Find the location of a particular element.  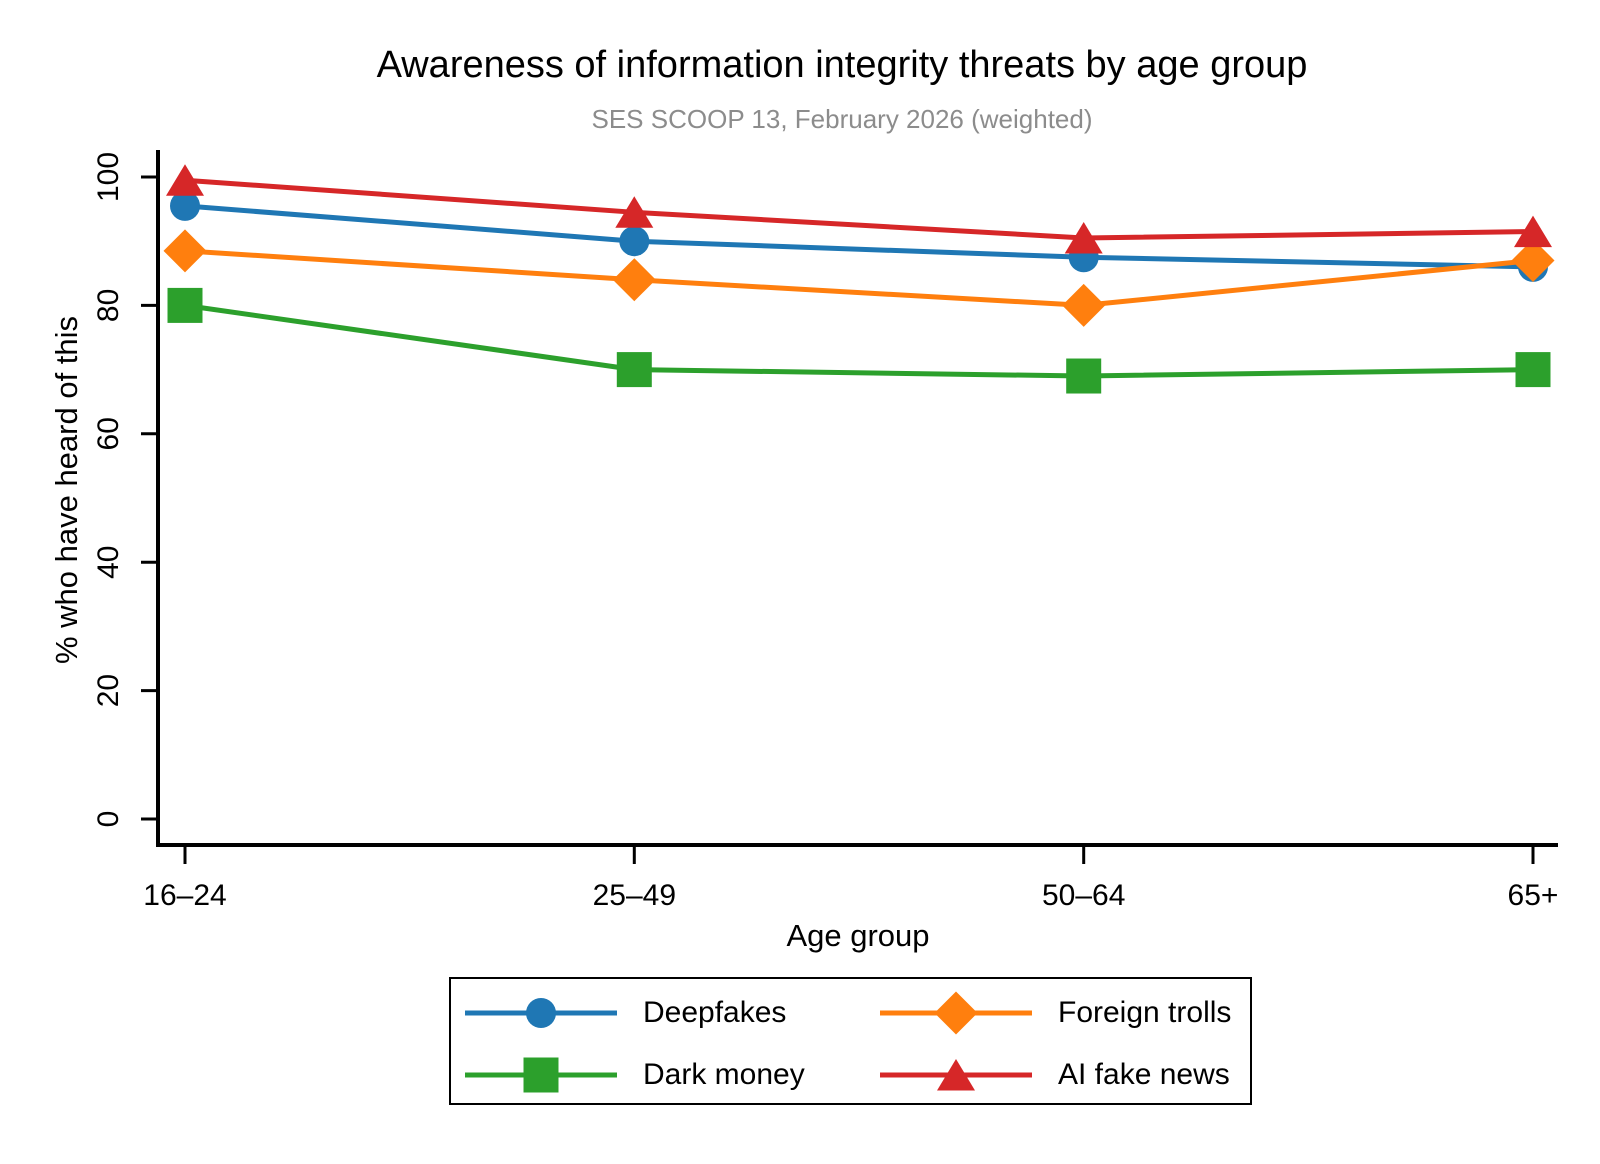

legend-swatch-dark-money is located at coordinates (541, 1075).